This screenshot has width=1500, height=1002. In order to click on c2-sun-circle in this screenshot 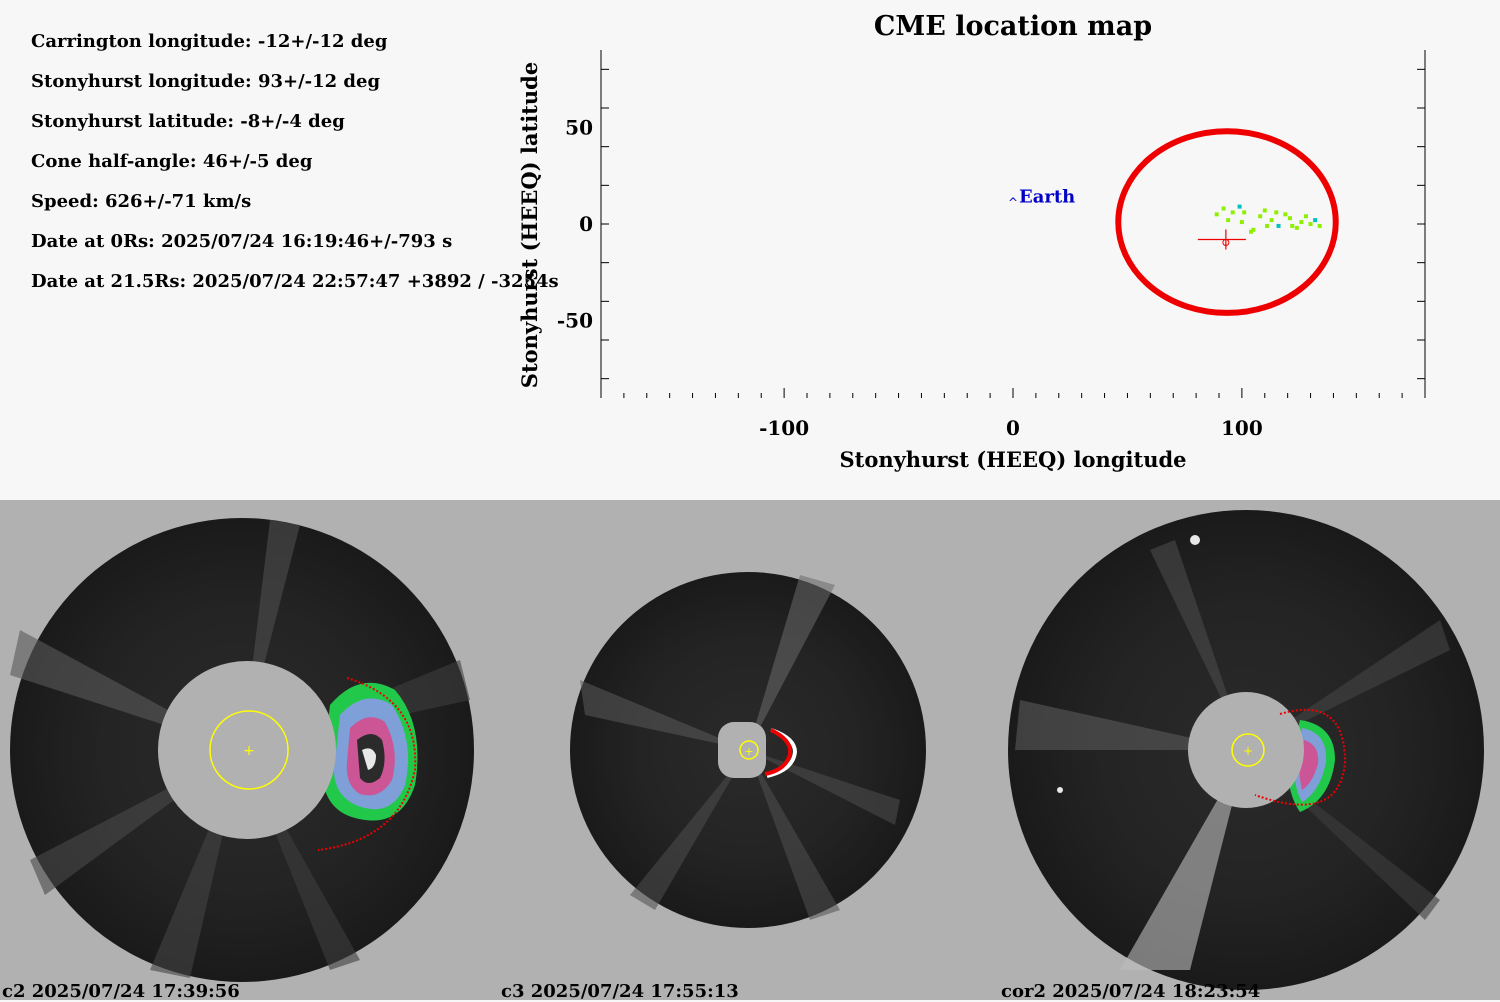, I will do `click(249, 750)`.